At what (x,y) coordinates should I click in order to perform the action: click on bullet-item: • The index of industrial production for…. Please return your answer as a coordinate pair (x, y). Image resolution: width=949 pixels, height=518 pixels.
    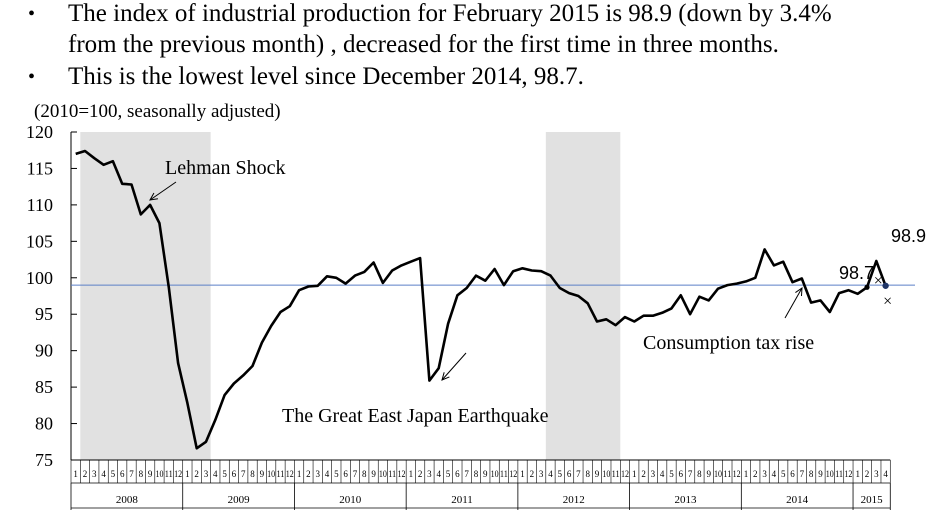
    Looking at the image, I should click on (474, 29).